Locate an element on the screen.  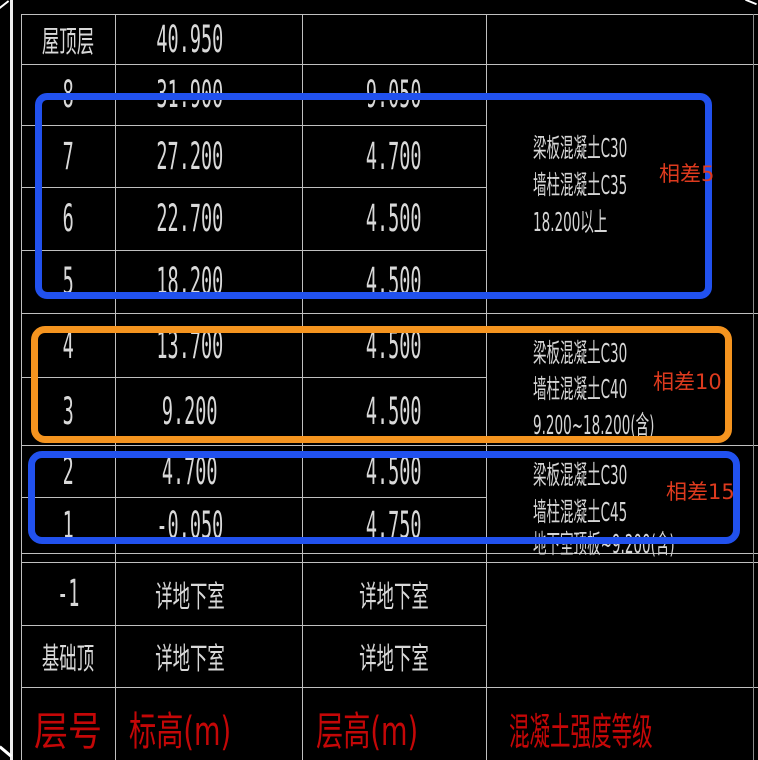
cell-floor-5: 5 is located at coordinates (68, 281).